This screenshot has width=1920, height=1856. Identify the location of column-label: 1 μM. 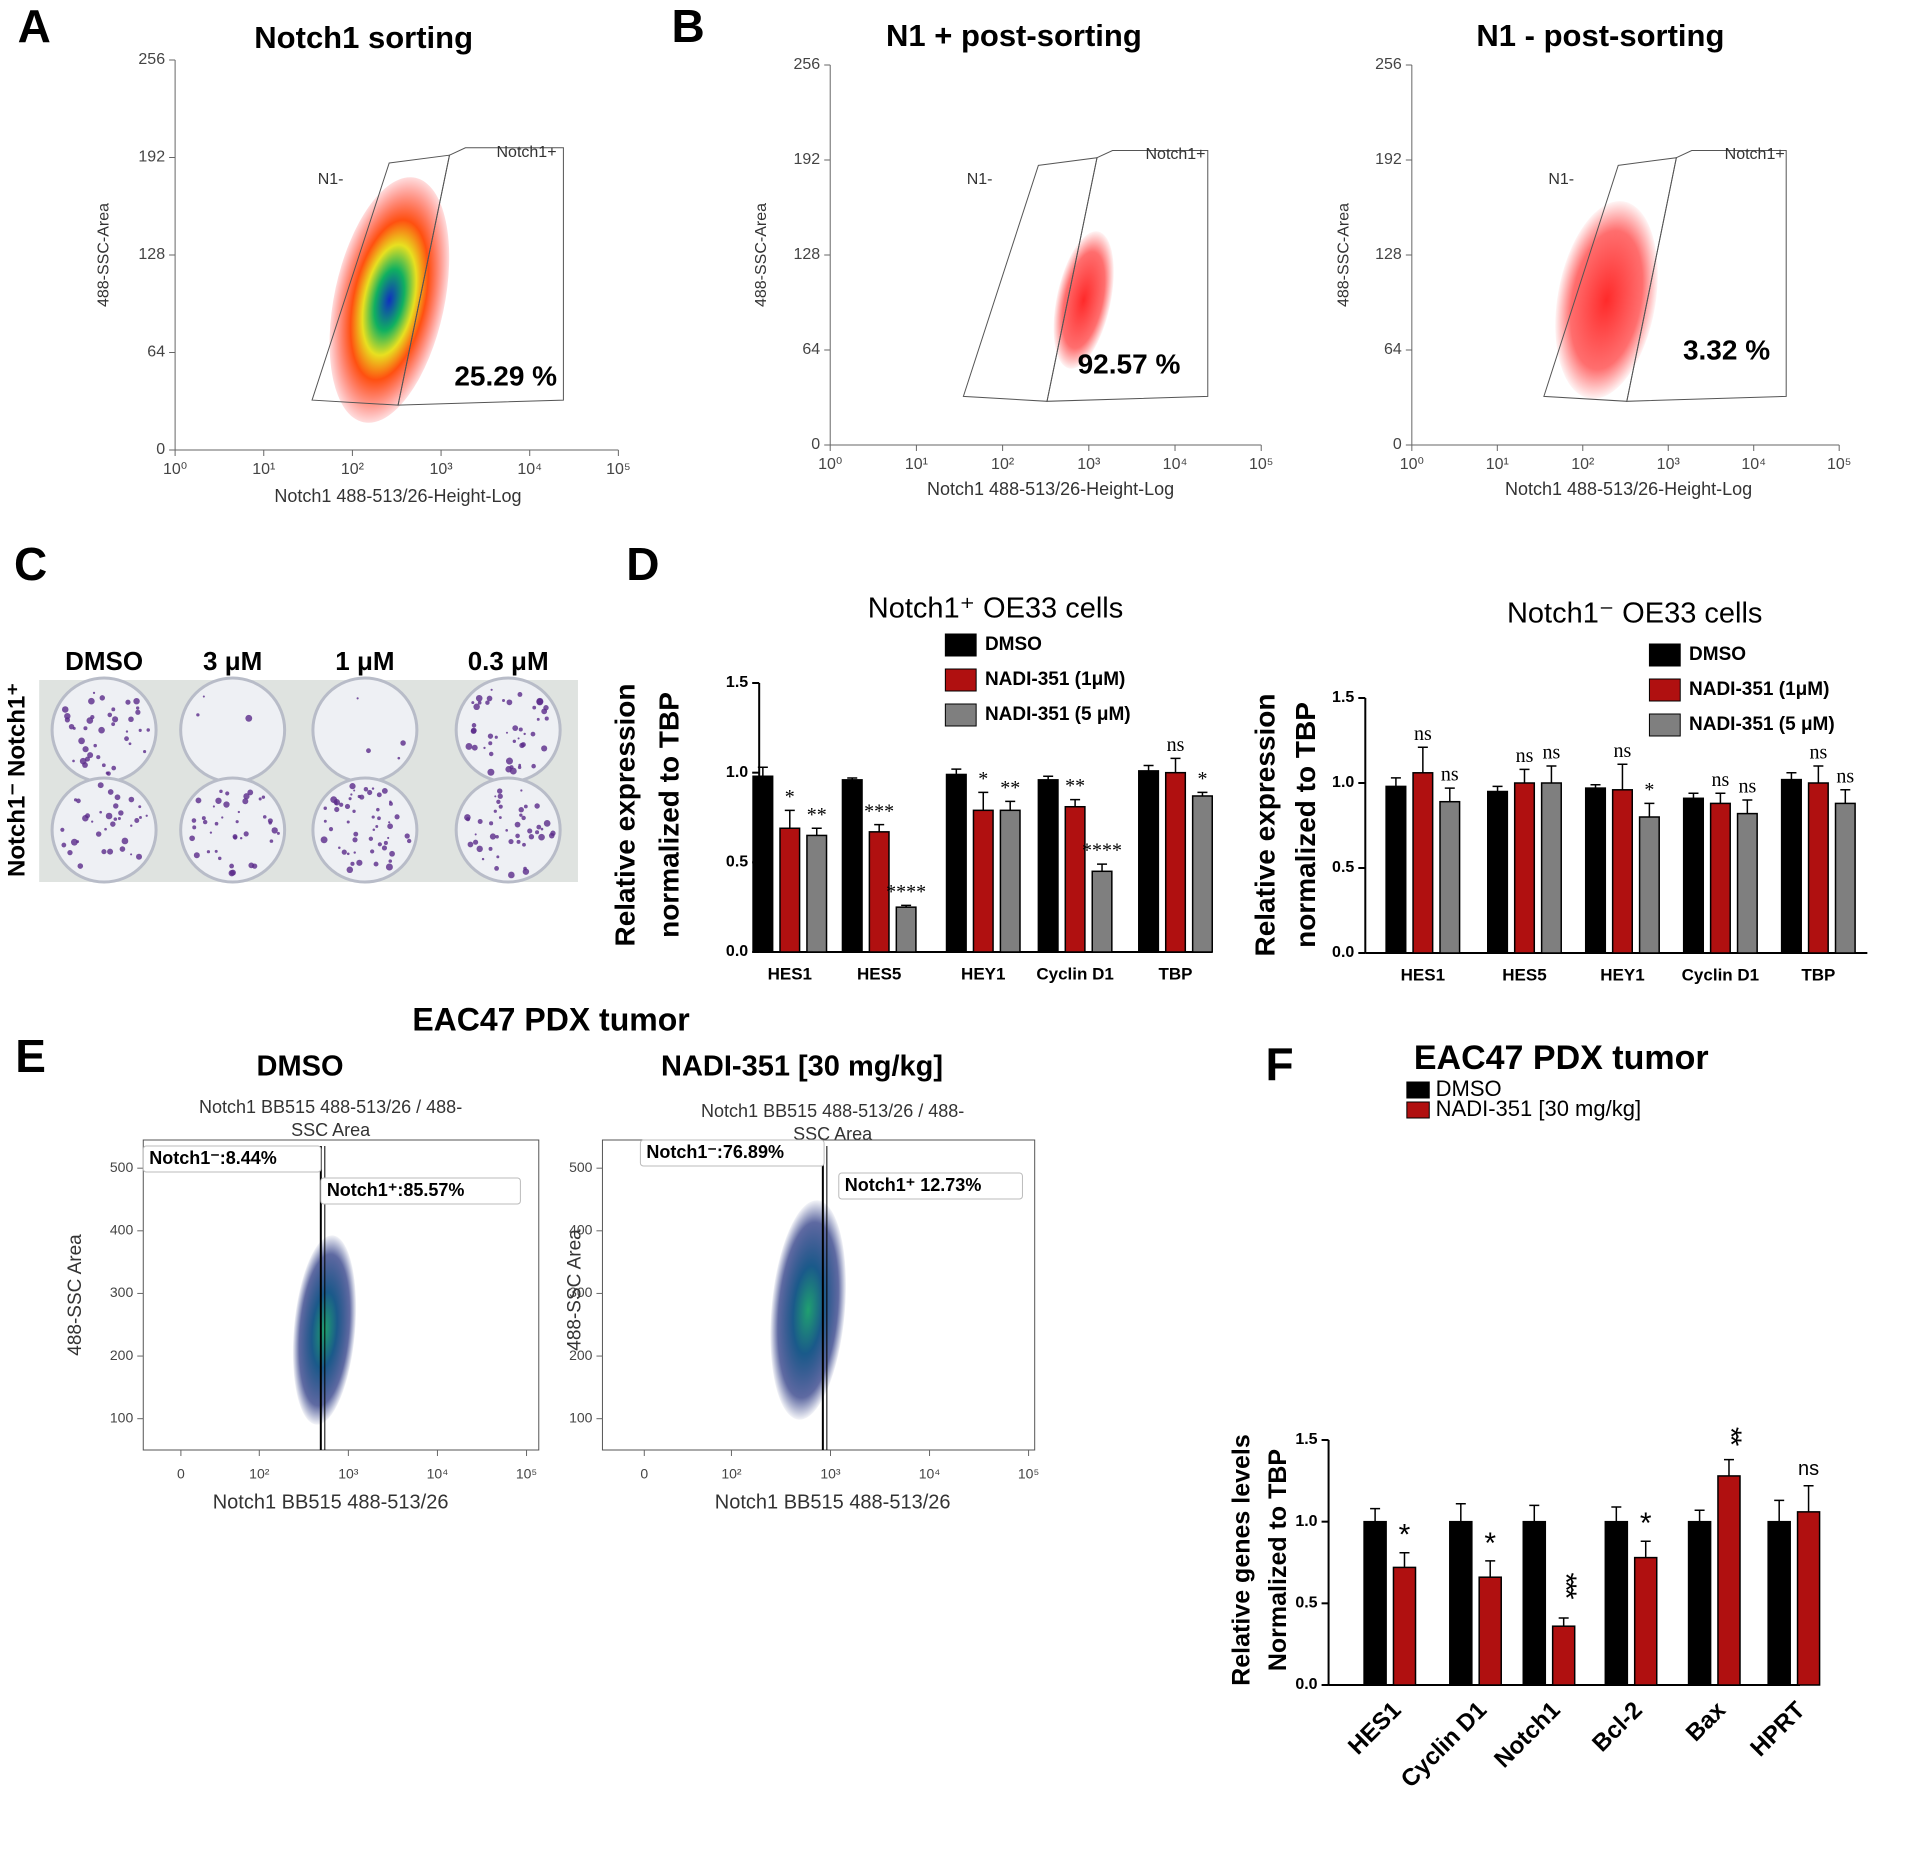
(364, 661).